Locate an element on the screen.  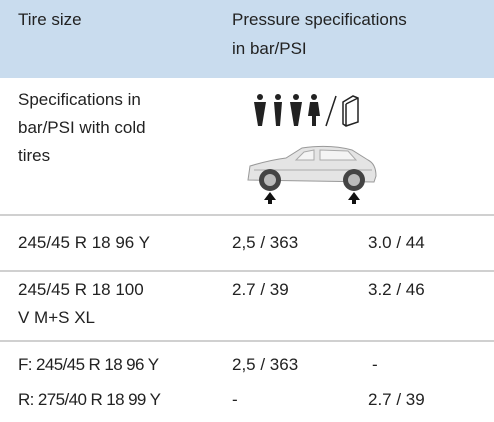
luggage-icon is located at coordinates (350, 111).